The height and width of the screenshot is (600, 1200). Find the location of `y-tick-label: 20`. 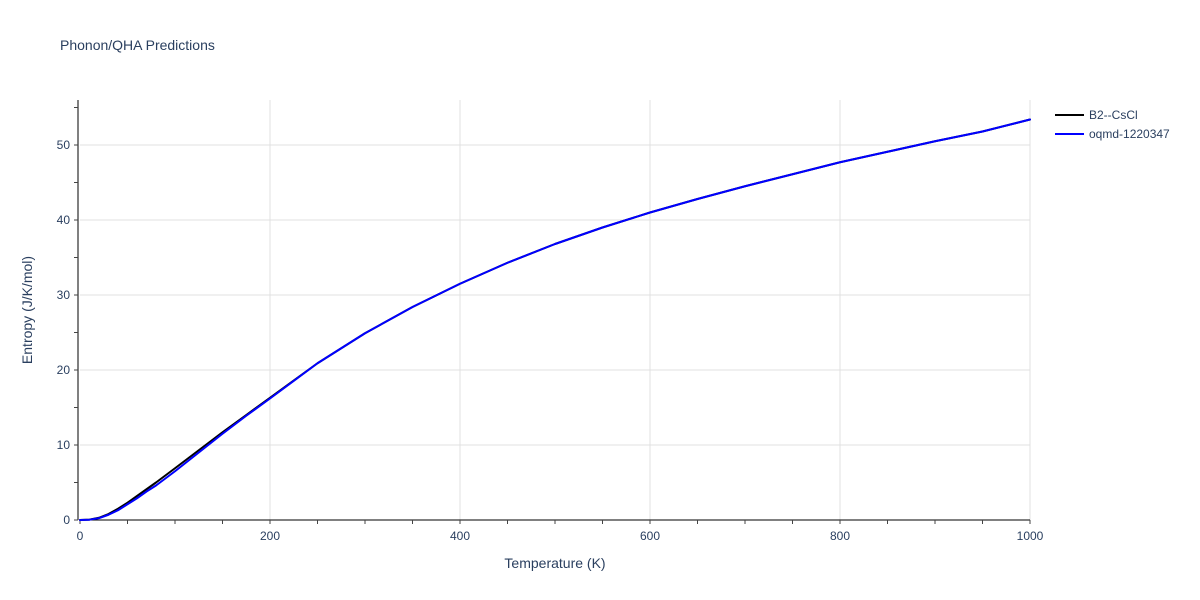

y-tick-label: 20 is located at coordinates (64, 370).